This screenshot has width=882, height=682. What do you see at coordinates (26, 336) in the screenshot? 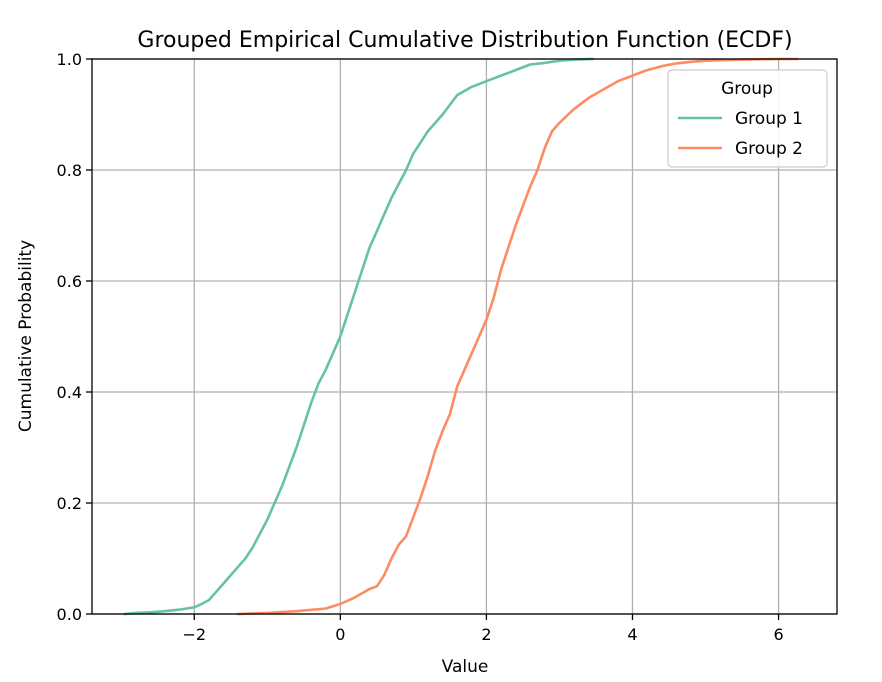
I see `y-axis-label: Cumulative Probability` at bounding box center [26, 336].